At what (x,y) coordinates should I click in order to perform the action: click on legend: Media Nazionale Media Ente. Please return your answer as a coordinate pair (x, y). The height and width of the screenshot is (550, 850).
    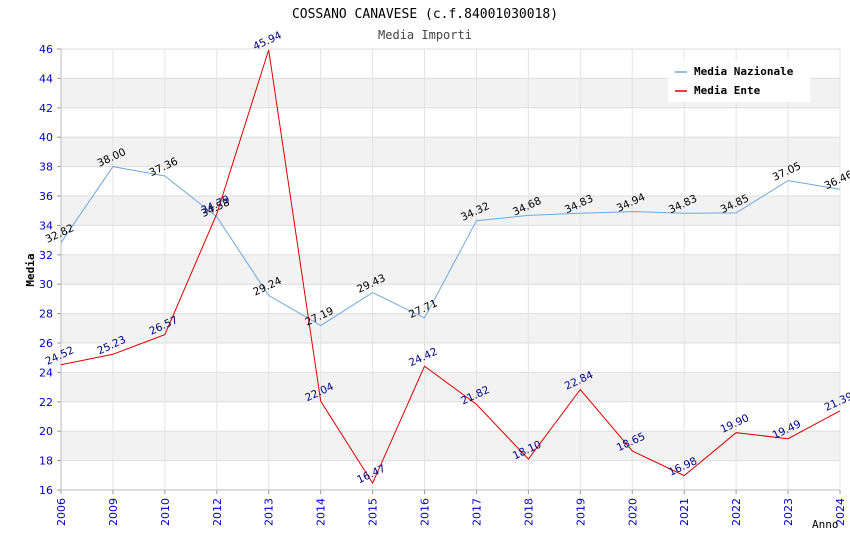
    Looking at the image, I should click on (739, 81).